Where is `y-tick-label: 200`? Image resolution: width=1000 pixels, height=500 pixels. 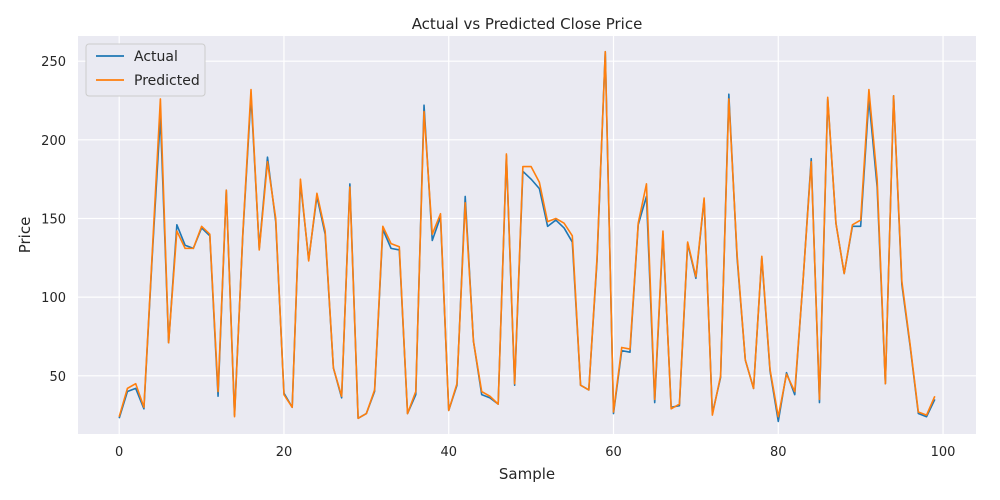 y-tick-label: 200 is located at coordinates (53, 141).